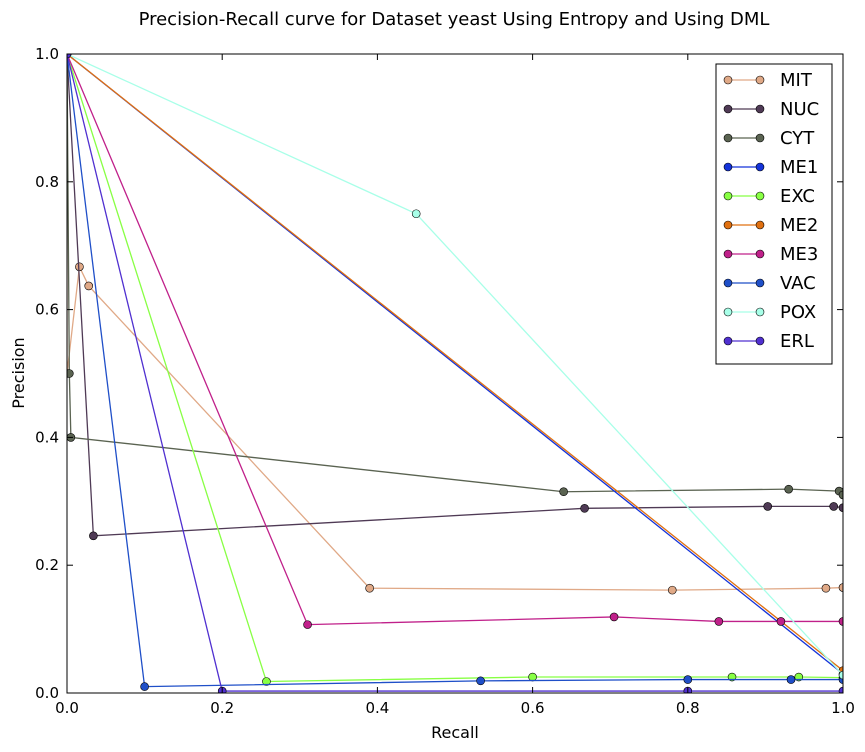 Image resolution: width=865 pixels, height=752 pixels. I want to click on legend-label: CYT, so click(797, 138).